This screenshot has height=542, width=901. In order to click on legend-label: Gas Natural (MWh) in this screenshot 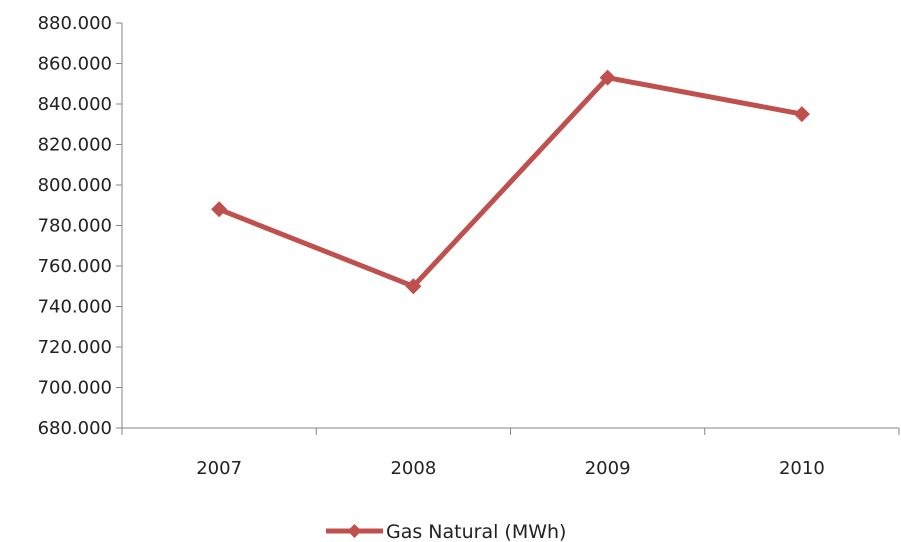, I will do `click(476, 531)`.